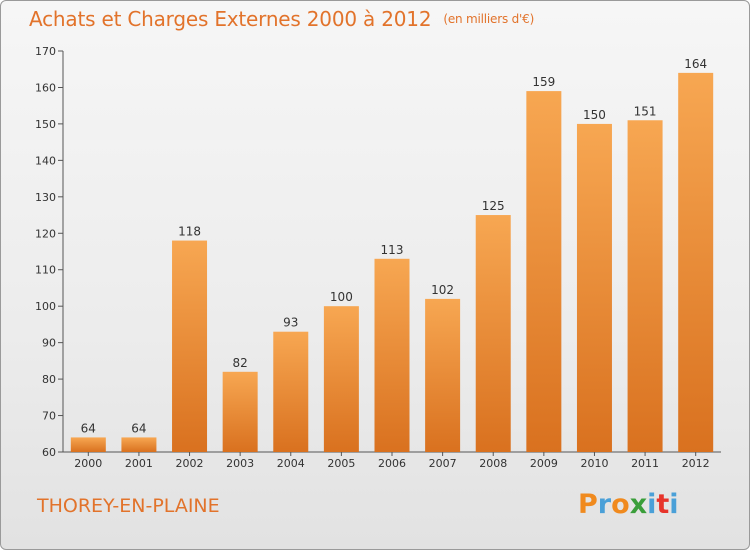 The height and width of the screenshot is (550, 750). Describe the element at coordinates (594, 463) in the screenshot. I see `x-tick-label: 2010` at that location.